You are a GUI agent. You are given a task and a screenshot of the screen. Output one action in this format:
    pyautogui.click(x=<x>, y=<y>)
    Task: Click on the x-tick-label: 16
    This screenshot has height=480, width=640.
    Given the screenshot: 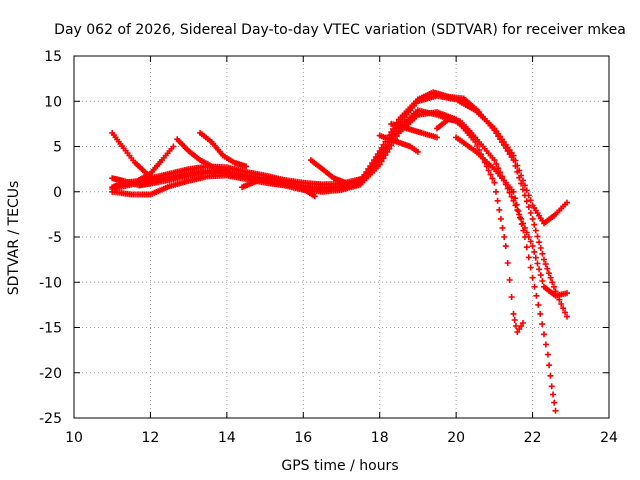 What is the action you would take?
    pyautogui.click(x=303, y=438)
    